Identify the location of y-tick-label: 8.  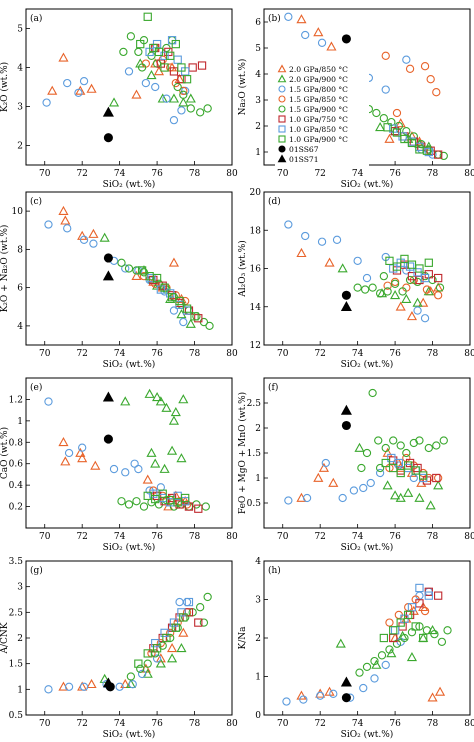
(20, 250).